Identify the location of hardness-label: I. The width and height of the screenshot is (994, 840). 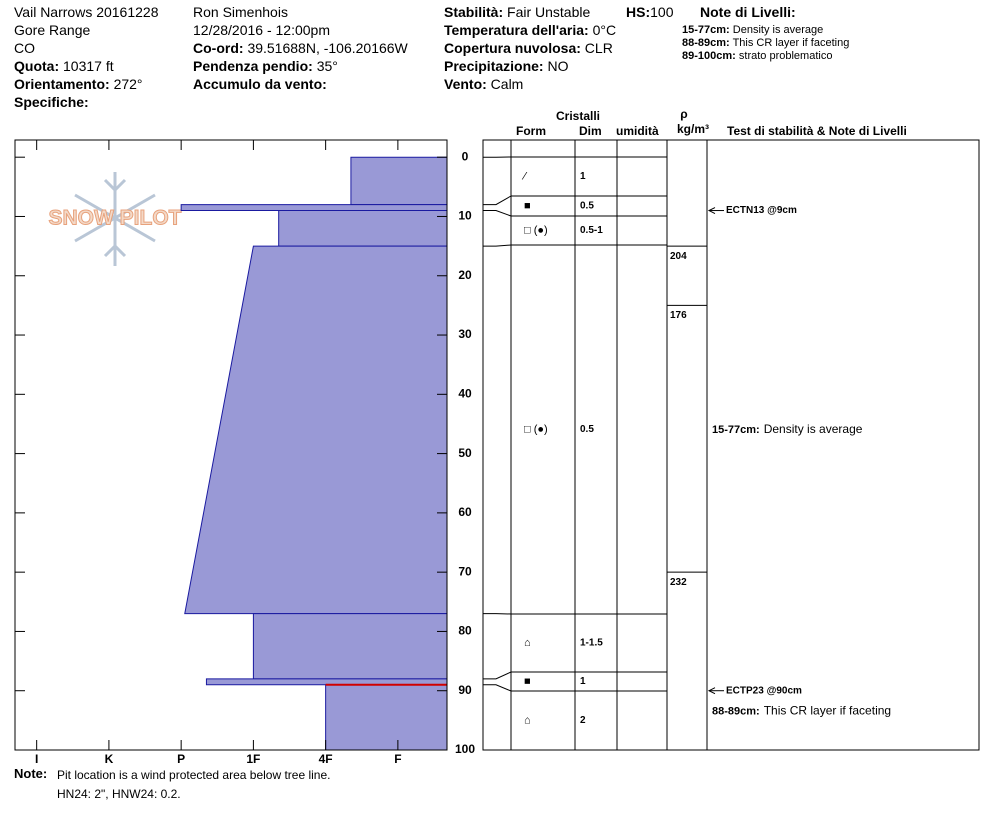
(36, 759).